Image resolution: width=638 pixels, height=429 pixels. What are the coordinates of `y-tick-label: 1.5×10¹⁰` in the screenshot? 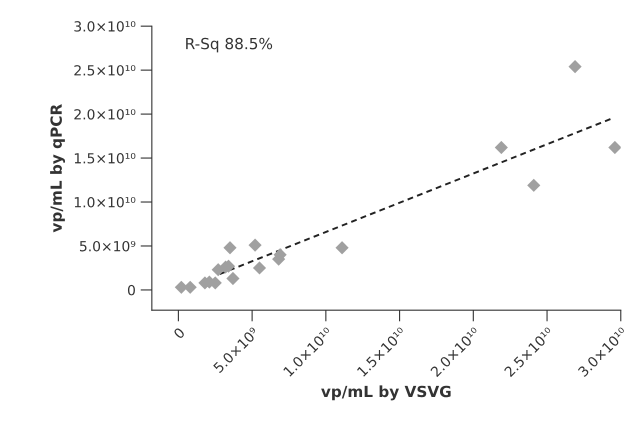 It's located at (105, 158).